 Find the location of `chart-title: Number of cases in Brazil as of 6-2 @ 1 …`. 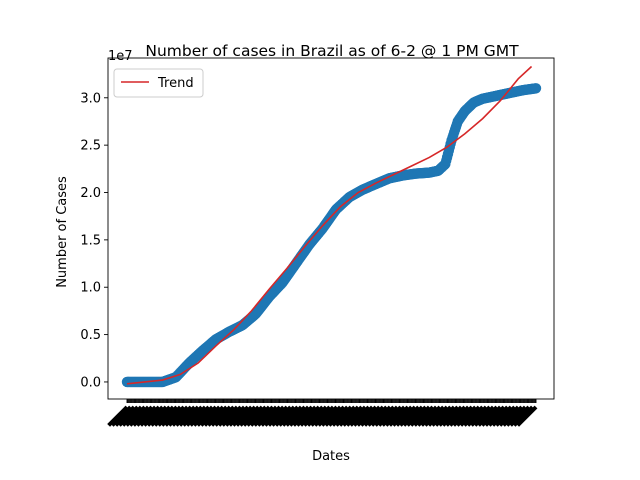

chart-title: Number of cases in Brazil as of 6-2 @ 1 … is located at coordinates (332, 51).